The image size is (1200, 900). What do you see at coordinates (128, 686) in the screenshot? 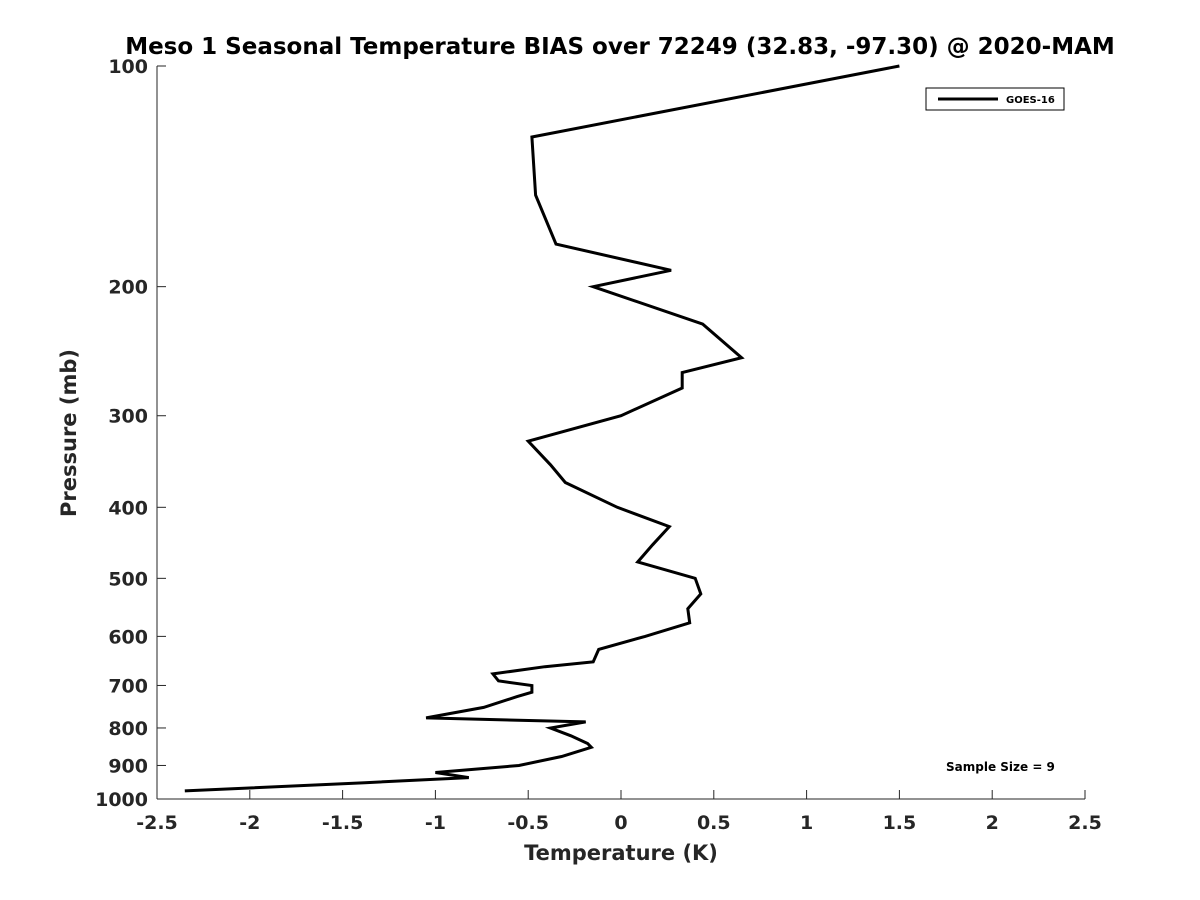
I see `y-tick-label: 700` at bounding box center [128, 686].